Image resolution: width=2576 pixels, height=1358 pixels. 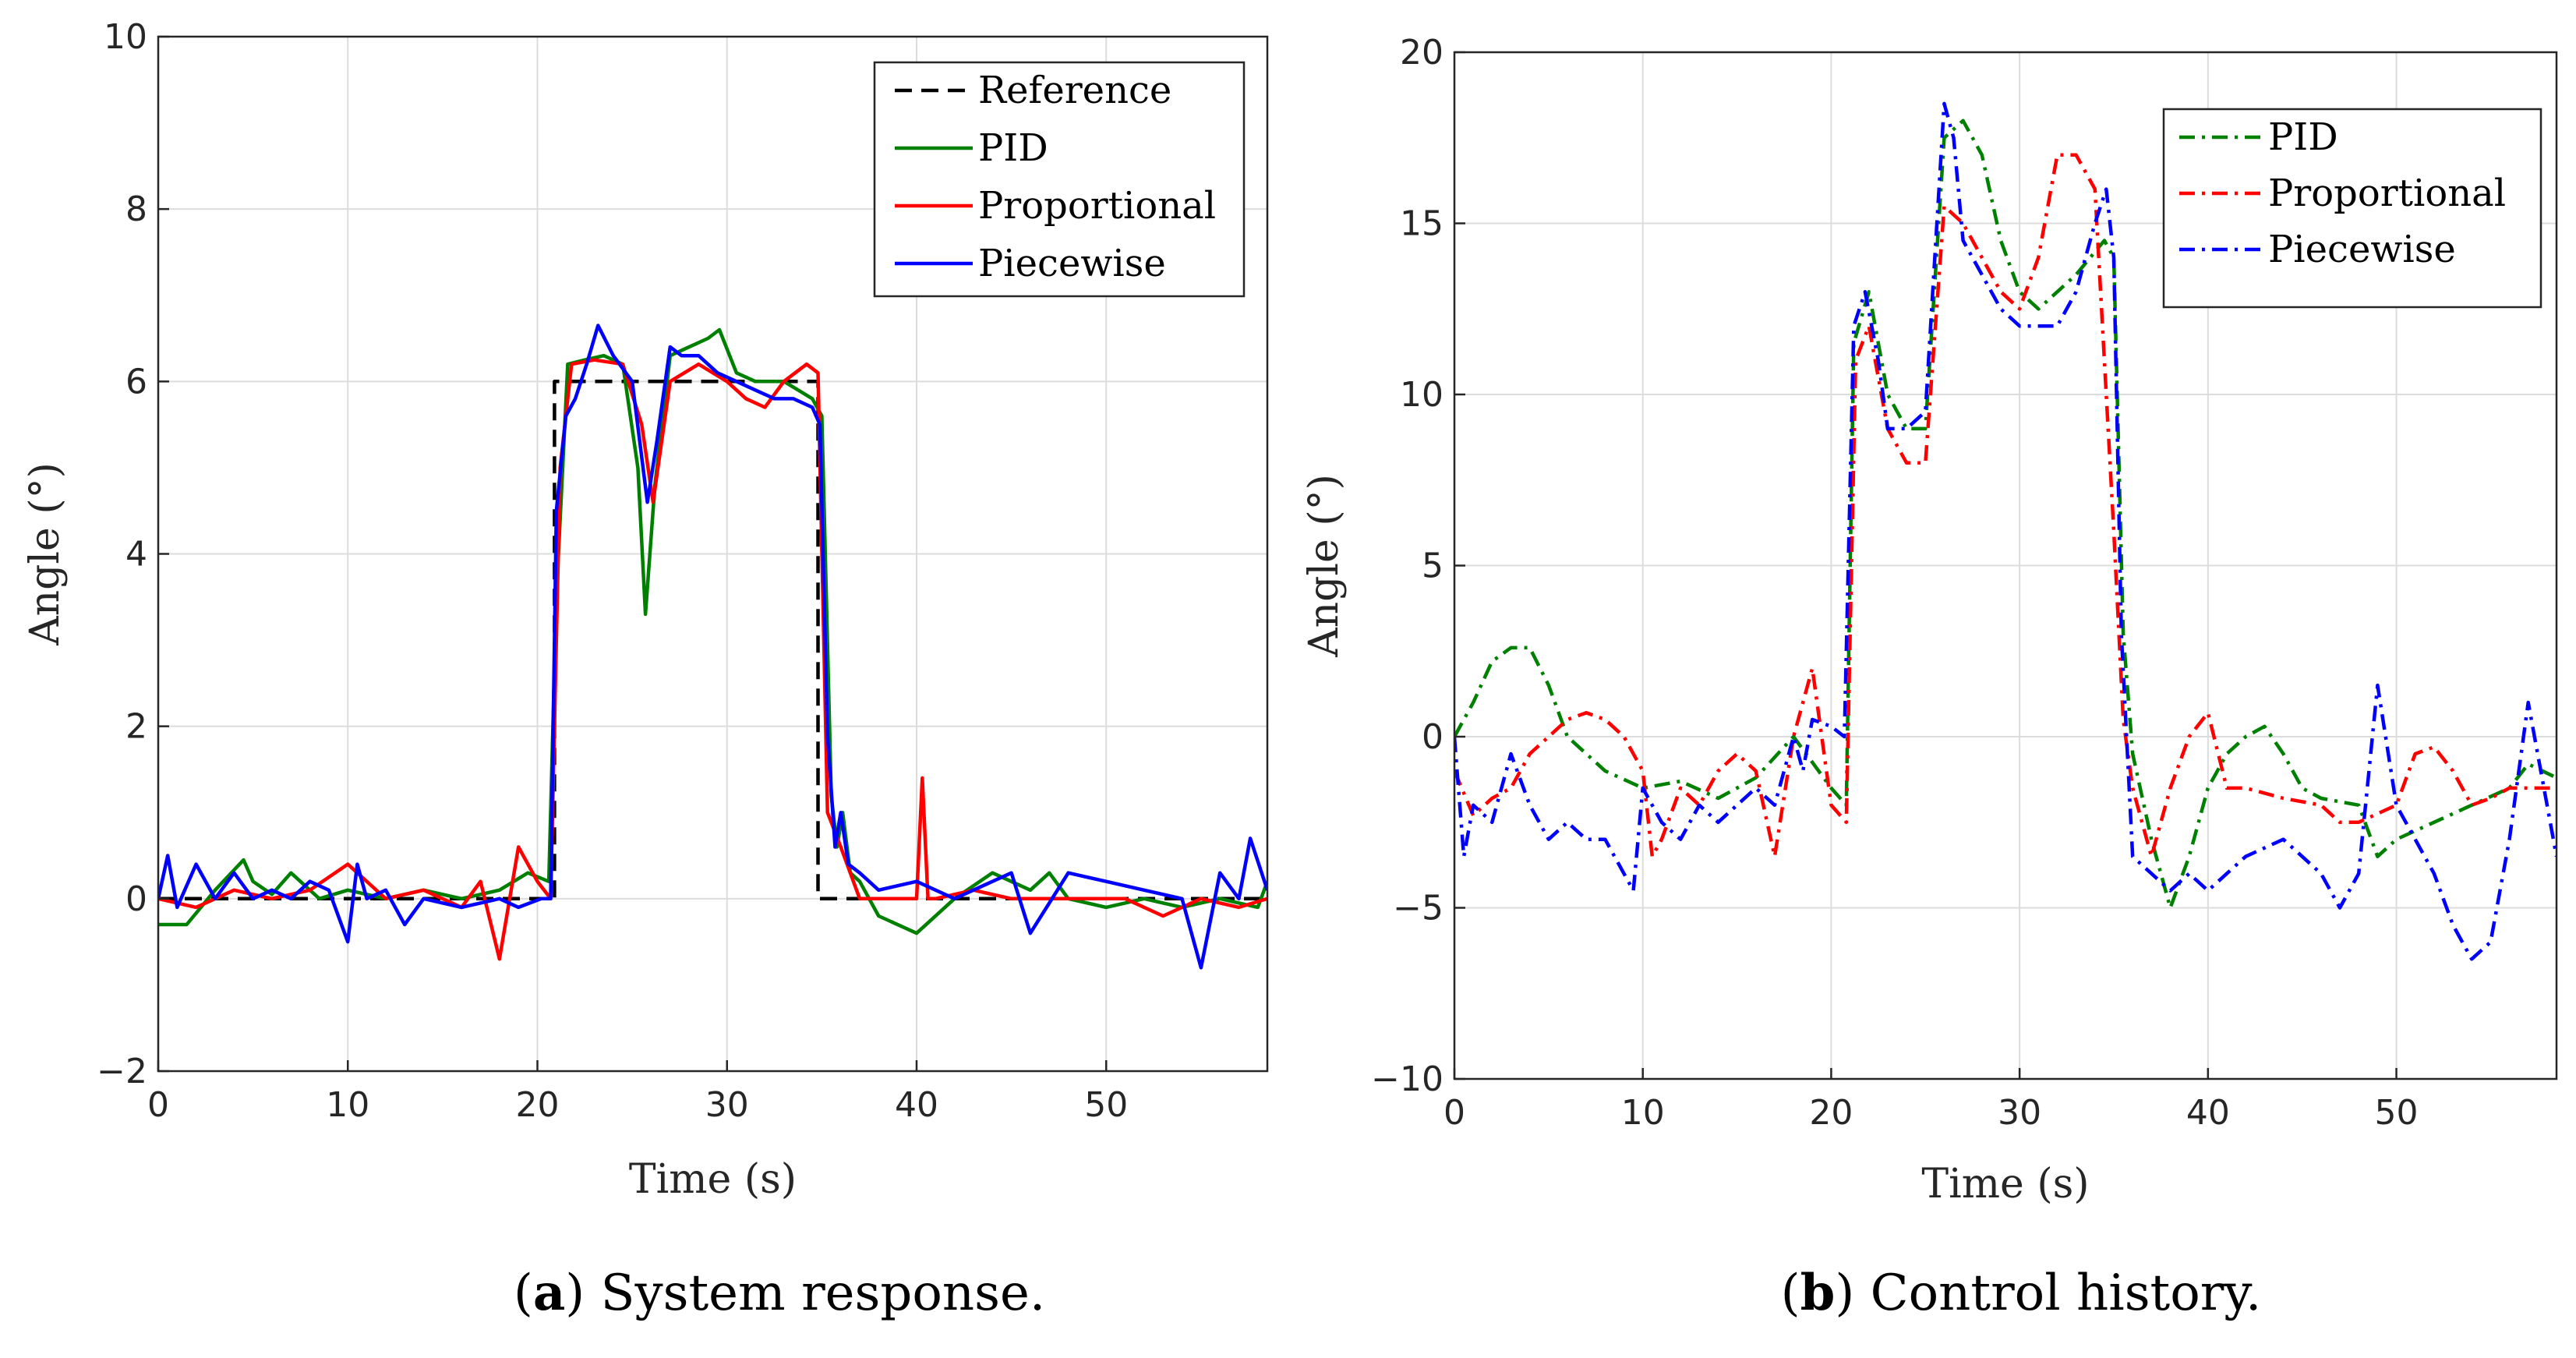 I want to click on panel-caption: (b) Control history., so click(x=2021, y=1293).